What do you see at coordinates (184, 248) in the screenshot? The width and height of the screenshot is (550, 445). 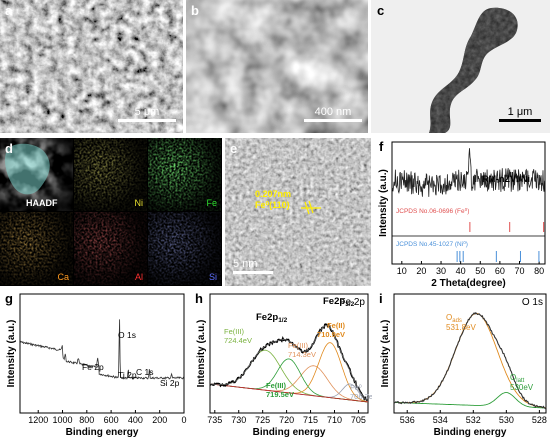 I see `eds-map-si: Si` at bounding box center [184, 248].